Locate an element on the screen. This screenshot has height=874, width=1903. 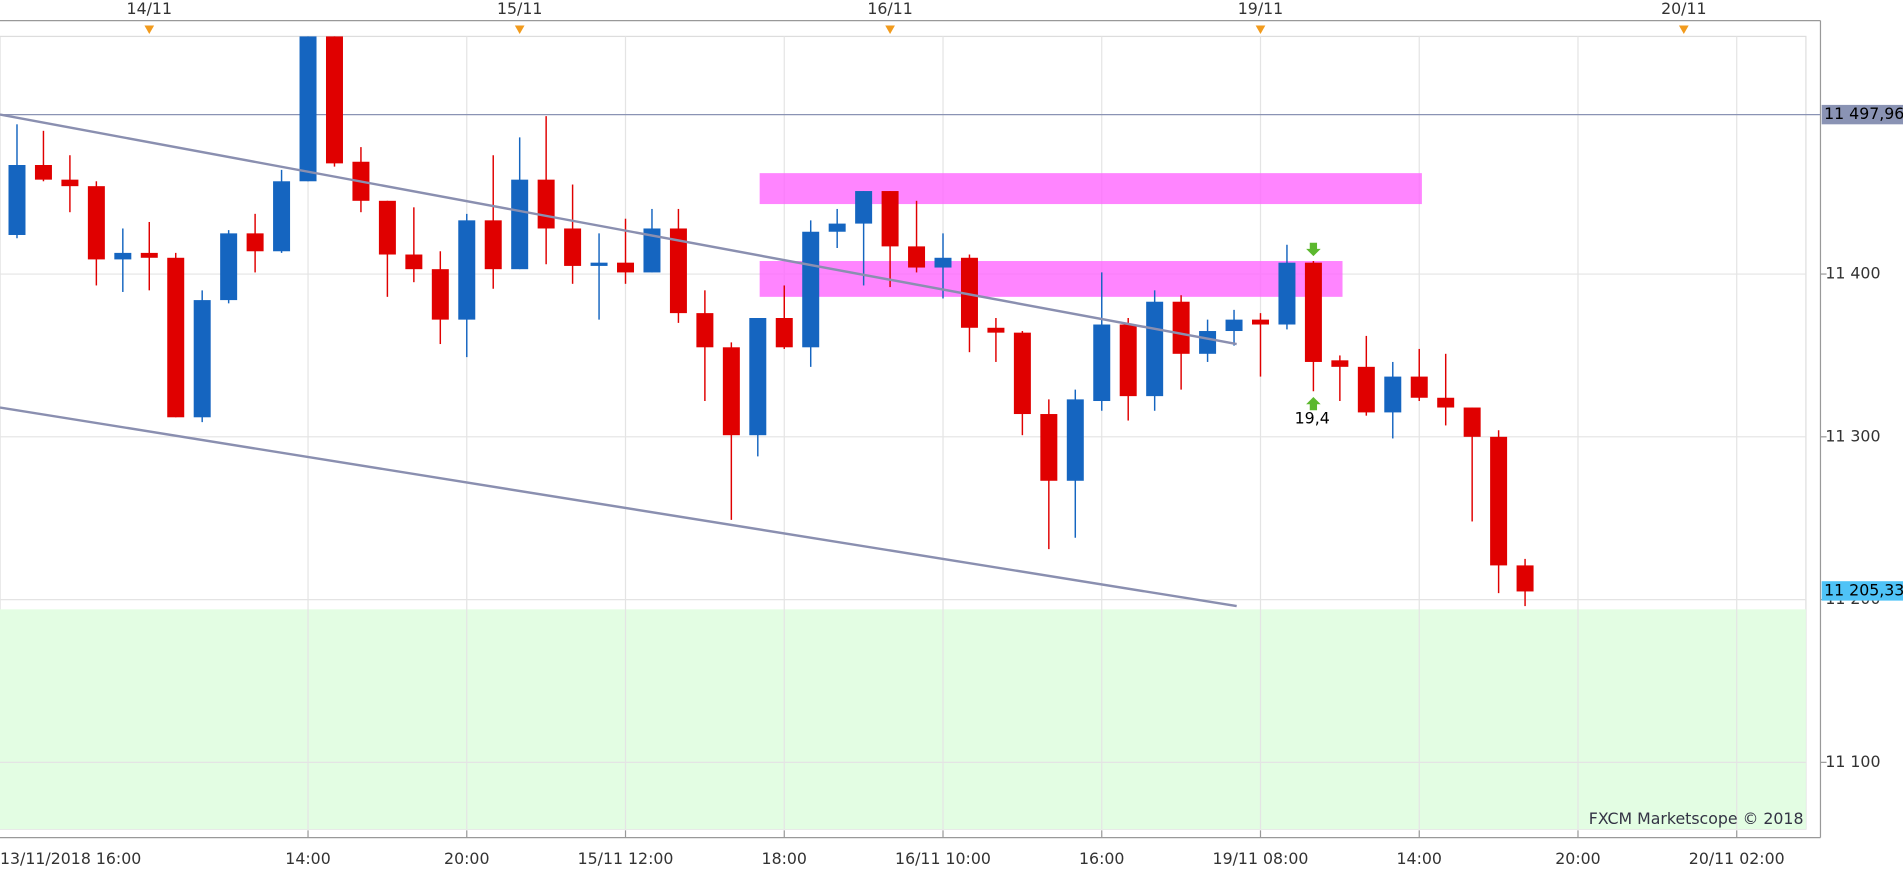
level-label: 11 205,33 is located at coordinates (1863, 589).